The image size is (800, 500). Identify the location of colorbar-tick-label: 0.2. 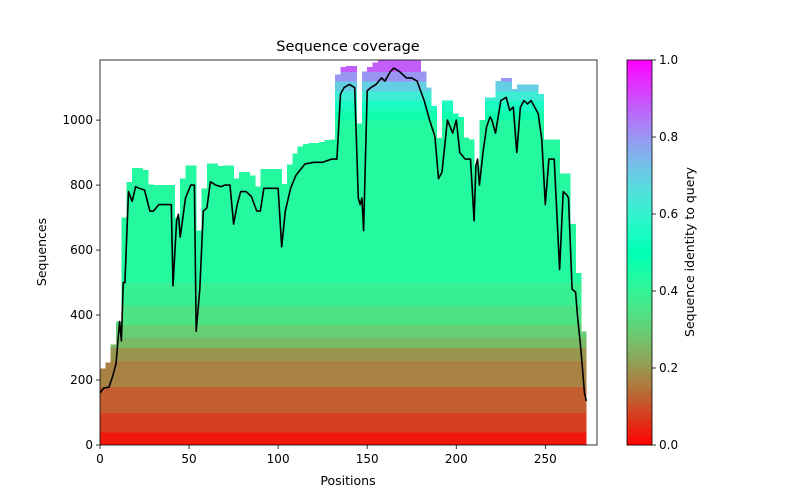
(668, 368).